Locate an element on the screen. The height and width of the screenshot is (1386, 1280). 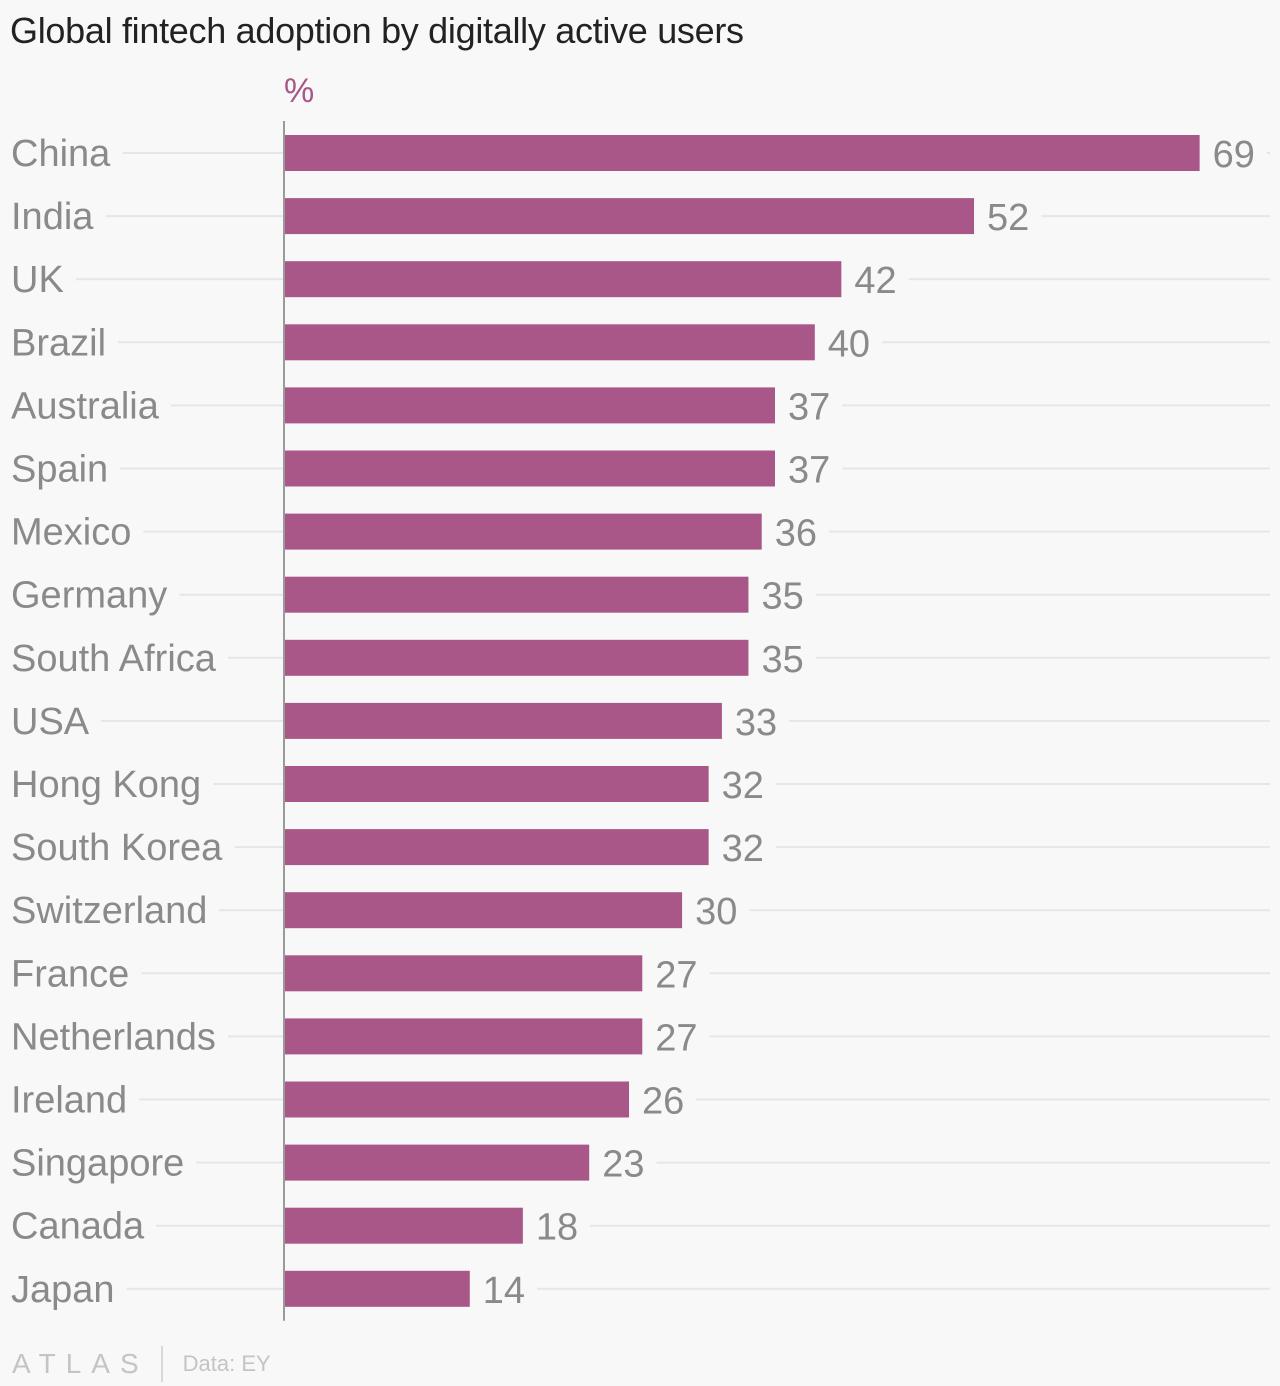
bar-india is located at coordinates (629, 216).